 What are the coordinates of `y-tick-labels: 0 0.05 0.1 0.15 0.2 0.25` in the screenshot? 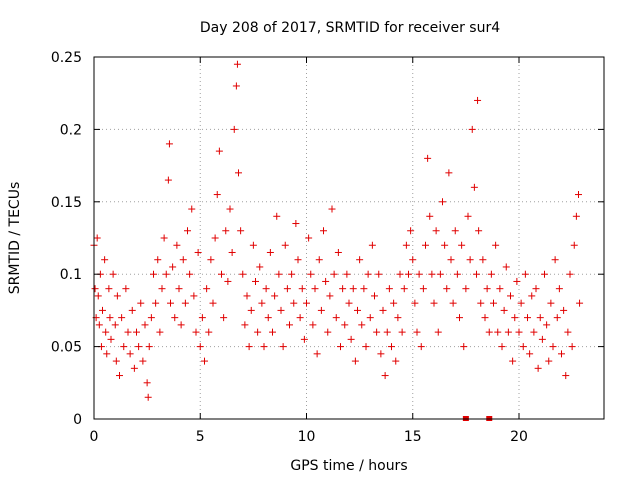 It's located at (66, 239).